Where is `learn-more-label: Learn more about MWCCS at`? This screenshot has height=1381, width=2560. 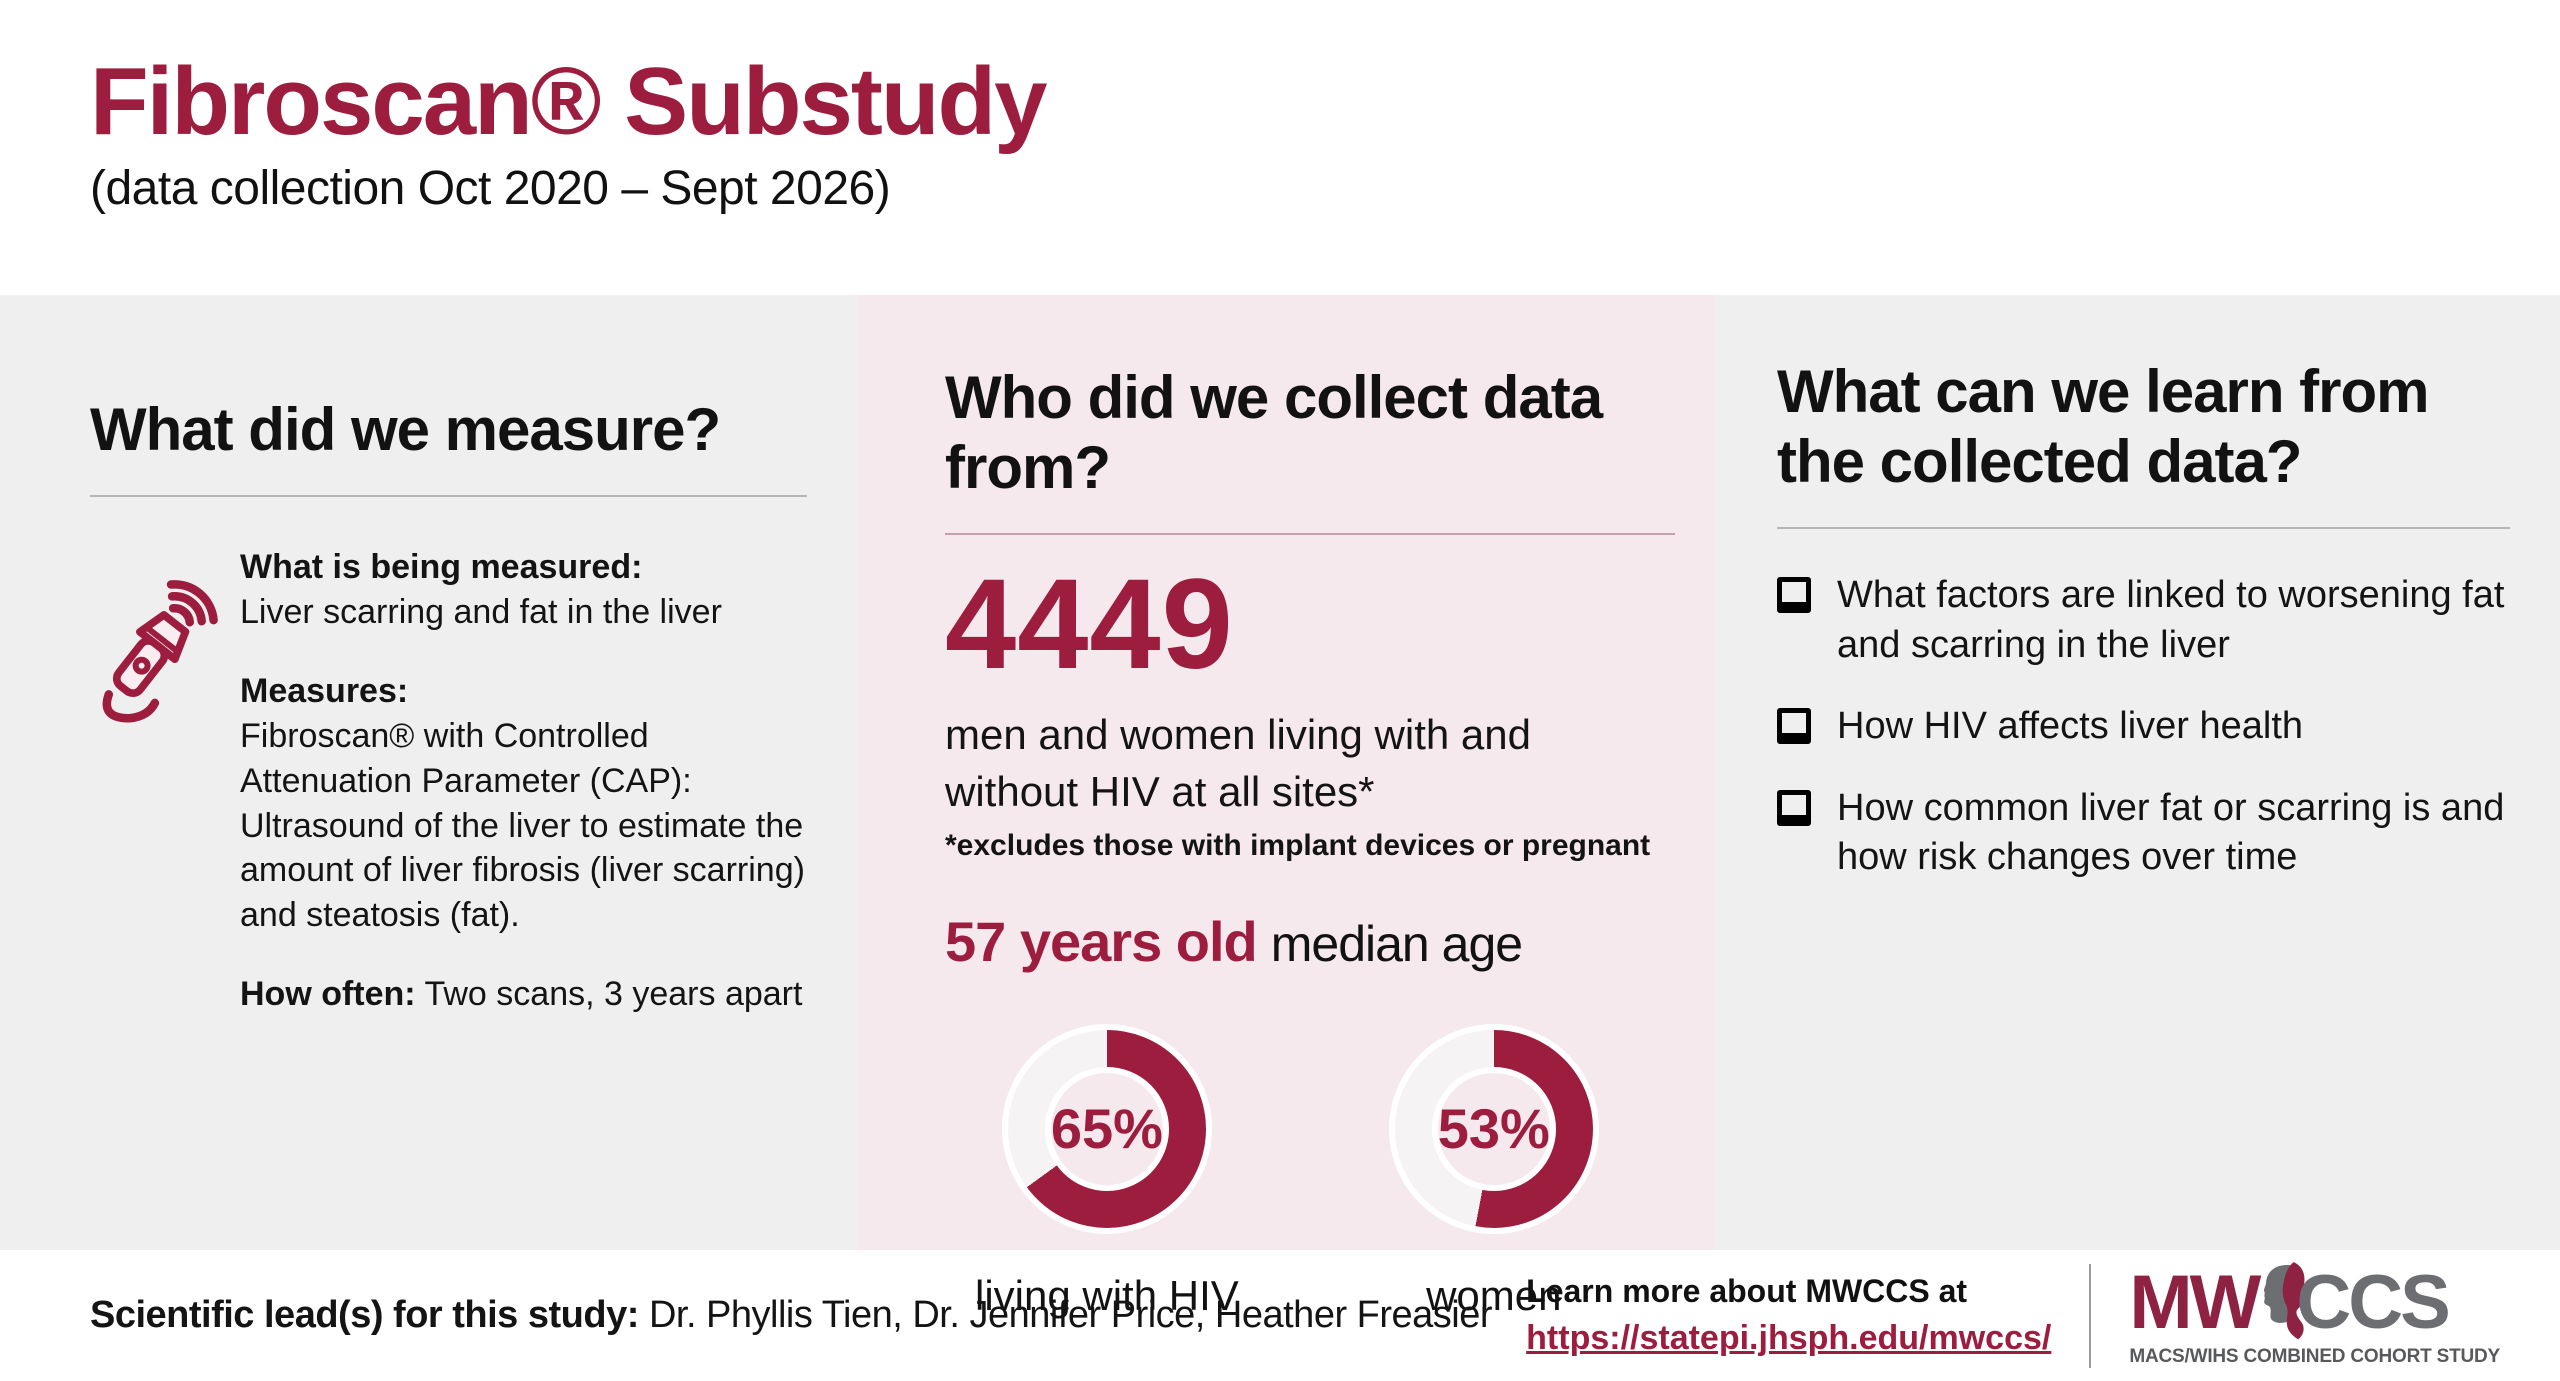 learn-more-label: Learn more about MWCCS at is located at coordinates (1747, 1290).